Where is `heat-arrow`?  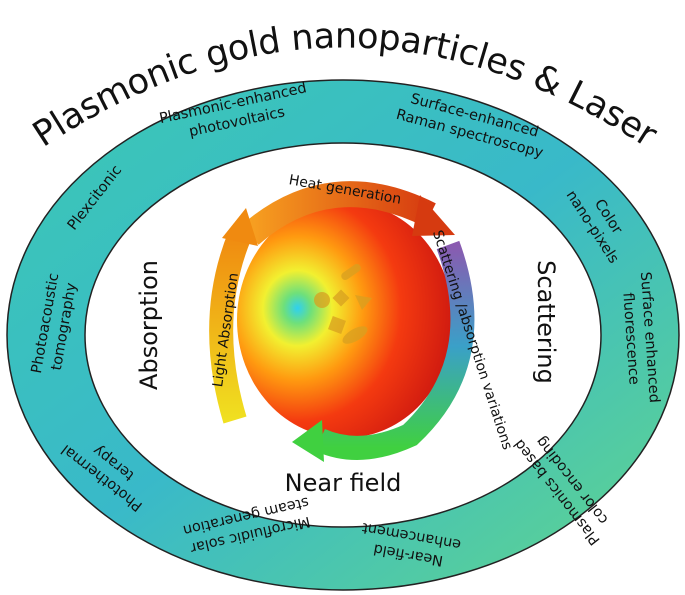 heat-arrow is located at coordinates (338, 213).